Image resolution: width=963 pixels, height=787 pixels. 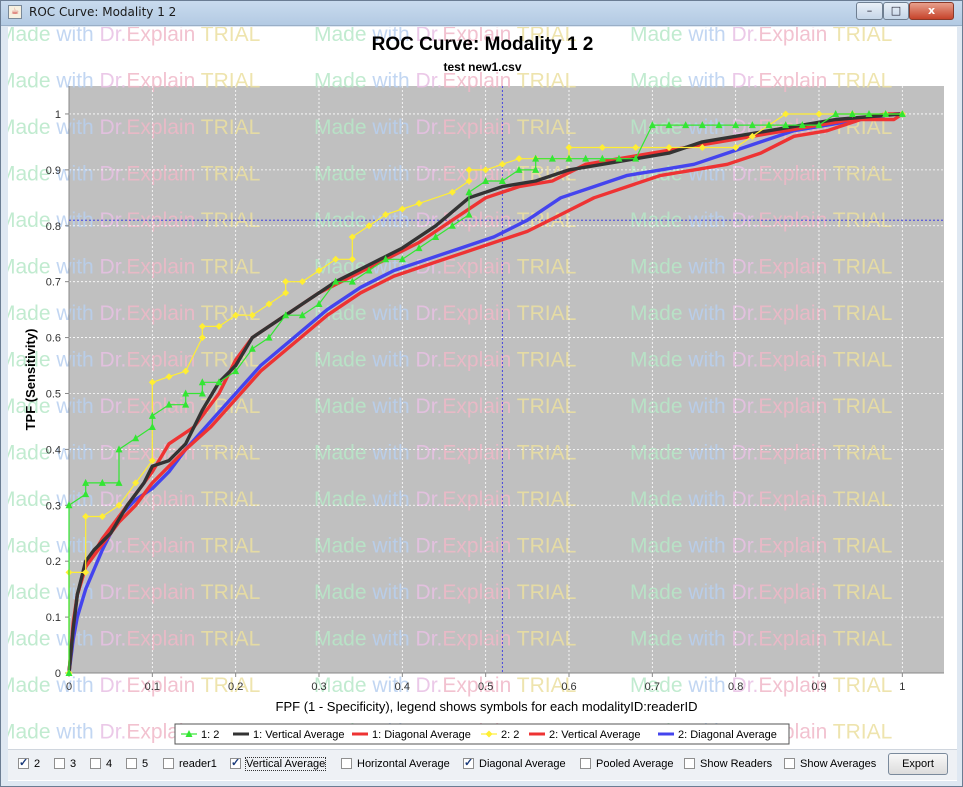 I want to click on y-tick-label: 0.4, so click(x=53, y=450).